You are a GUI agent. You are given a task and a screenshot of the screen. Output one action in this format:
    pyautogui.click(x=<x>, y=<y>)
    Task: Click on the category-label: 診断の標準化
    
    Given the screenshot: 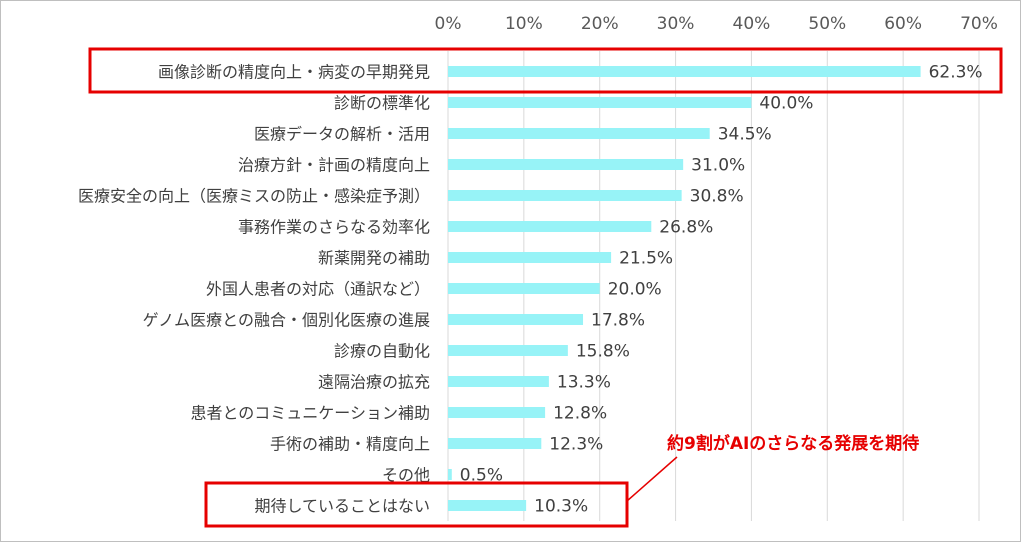 What is the action you would take?
    pyautogui.click(x=382, y=103)
    